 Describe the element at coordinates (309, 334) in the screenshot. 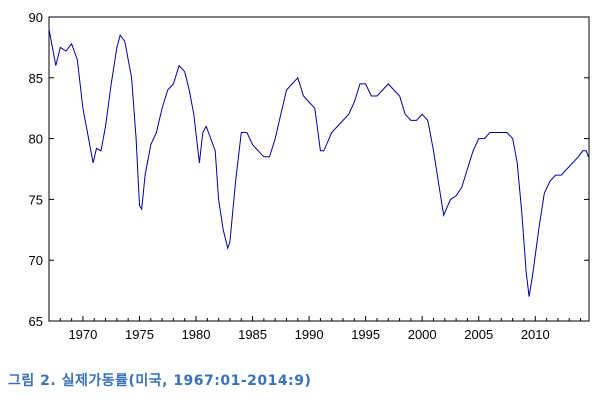

I see `x-tick-label: 1990` at that location.